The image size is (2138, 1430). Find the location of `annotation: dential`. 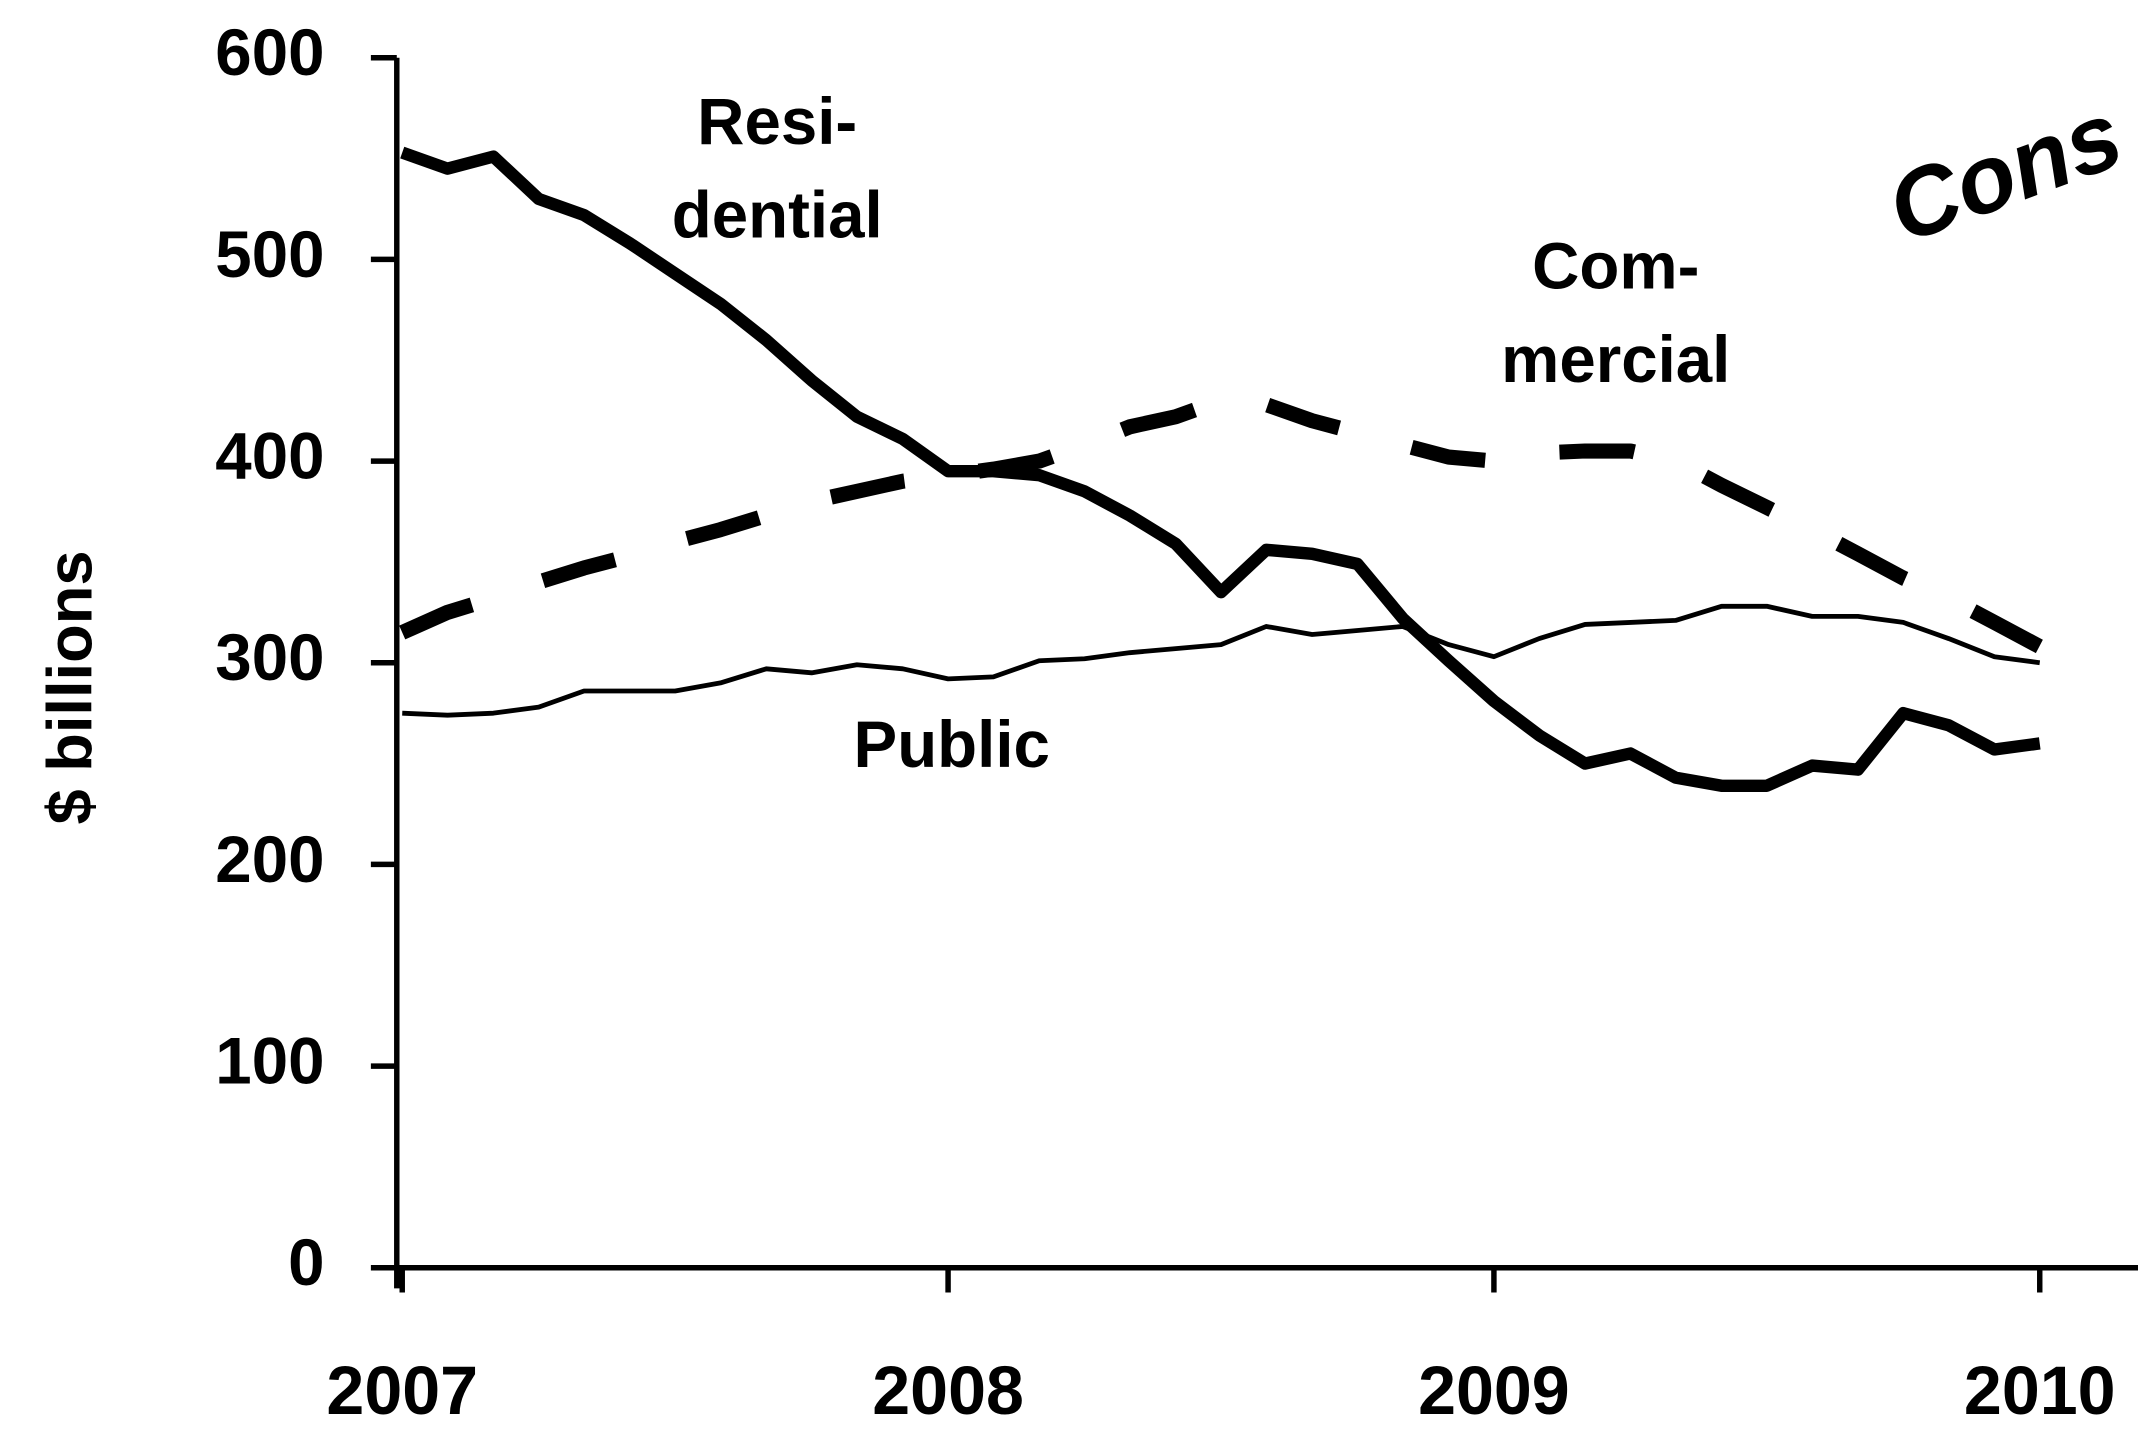

annotation: dential is located at coordinates (777, 214).